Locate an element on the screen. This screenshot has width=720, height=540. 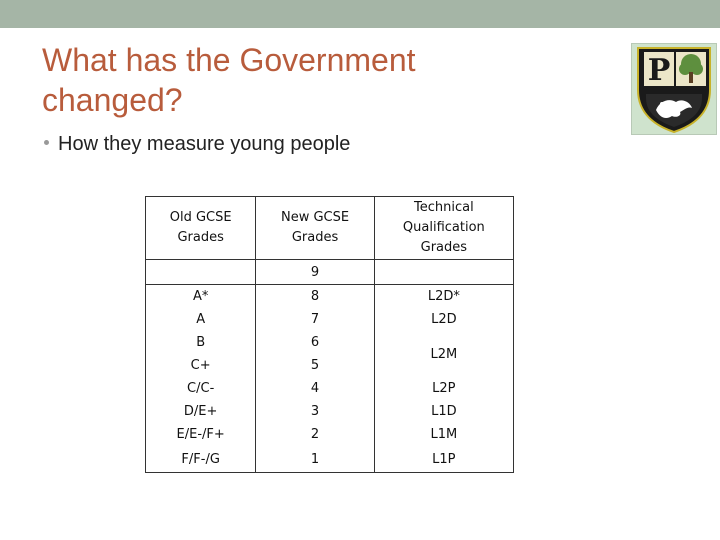
new-grade-cell: 8 is located at coordinates (315, 296).